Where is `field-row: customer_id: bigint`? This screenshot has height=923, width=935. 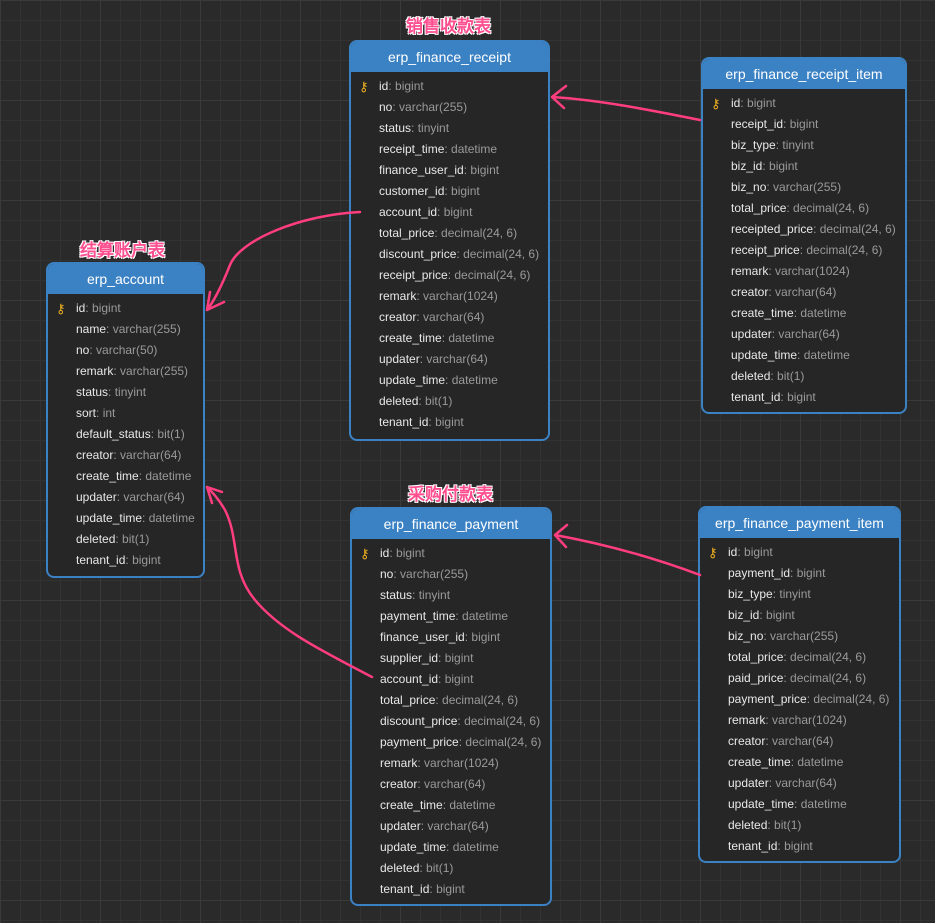
field-row: customer_id: bigint is located at coordinates (429, 191).